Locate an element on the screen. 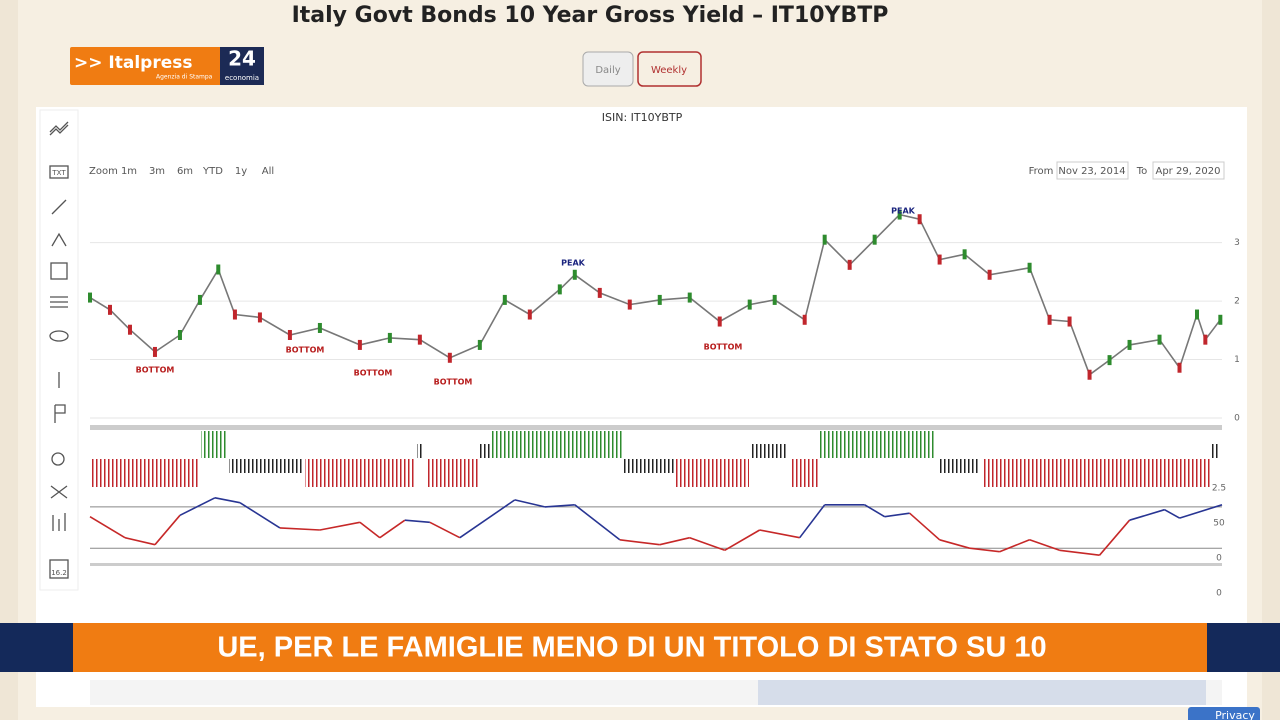 The image size is (1280, 724). to-input is located at coordinates (1188, 170).